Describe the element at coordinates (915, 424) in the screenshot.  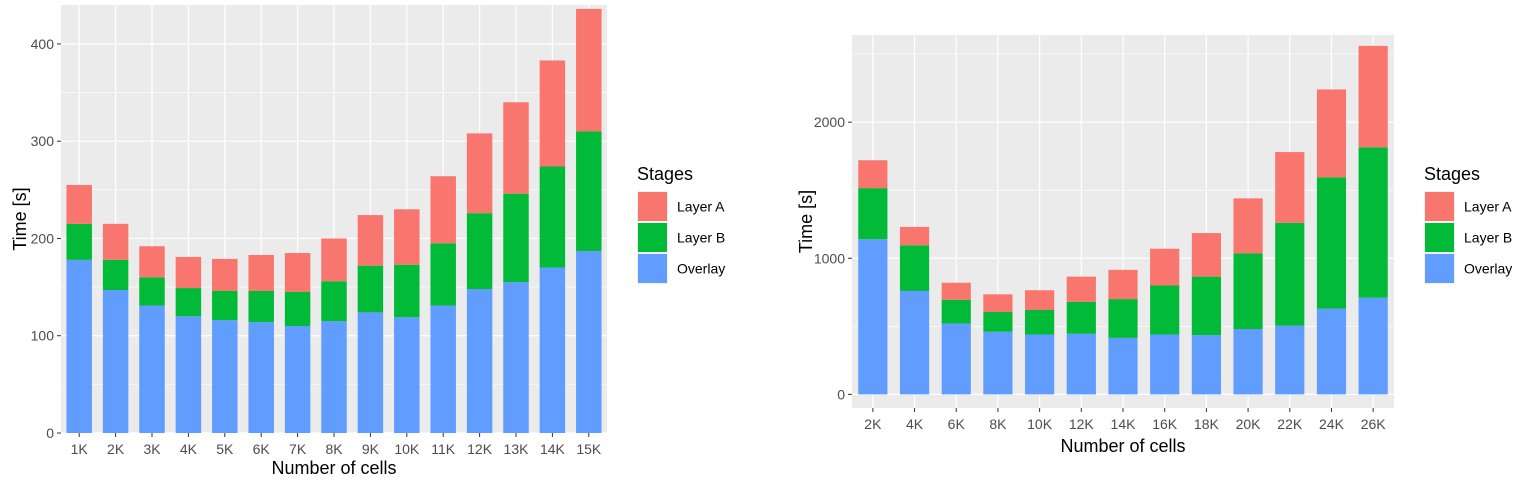
I see `x-tick-label: 4K` at that location.